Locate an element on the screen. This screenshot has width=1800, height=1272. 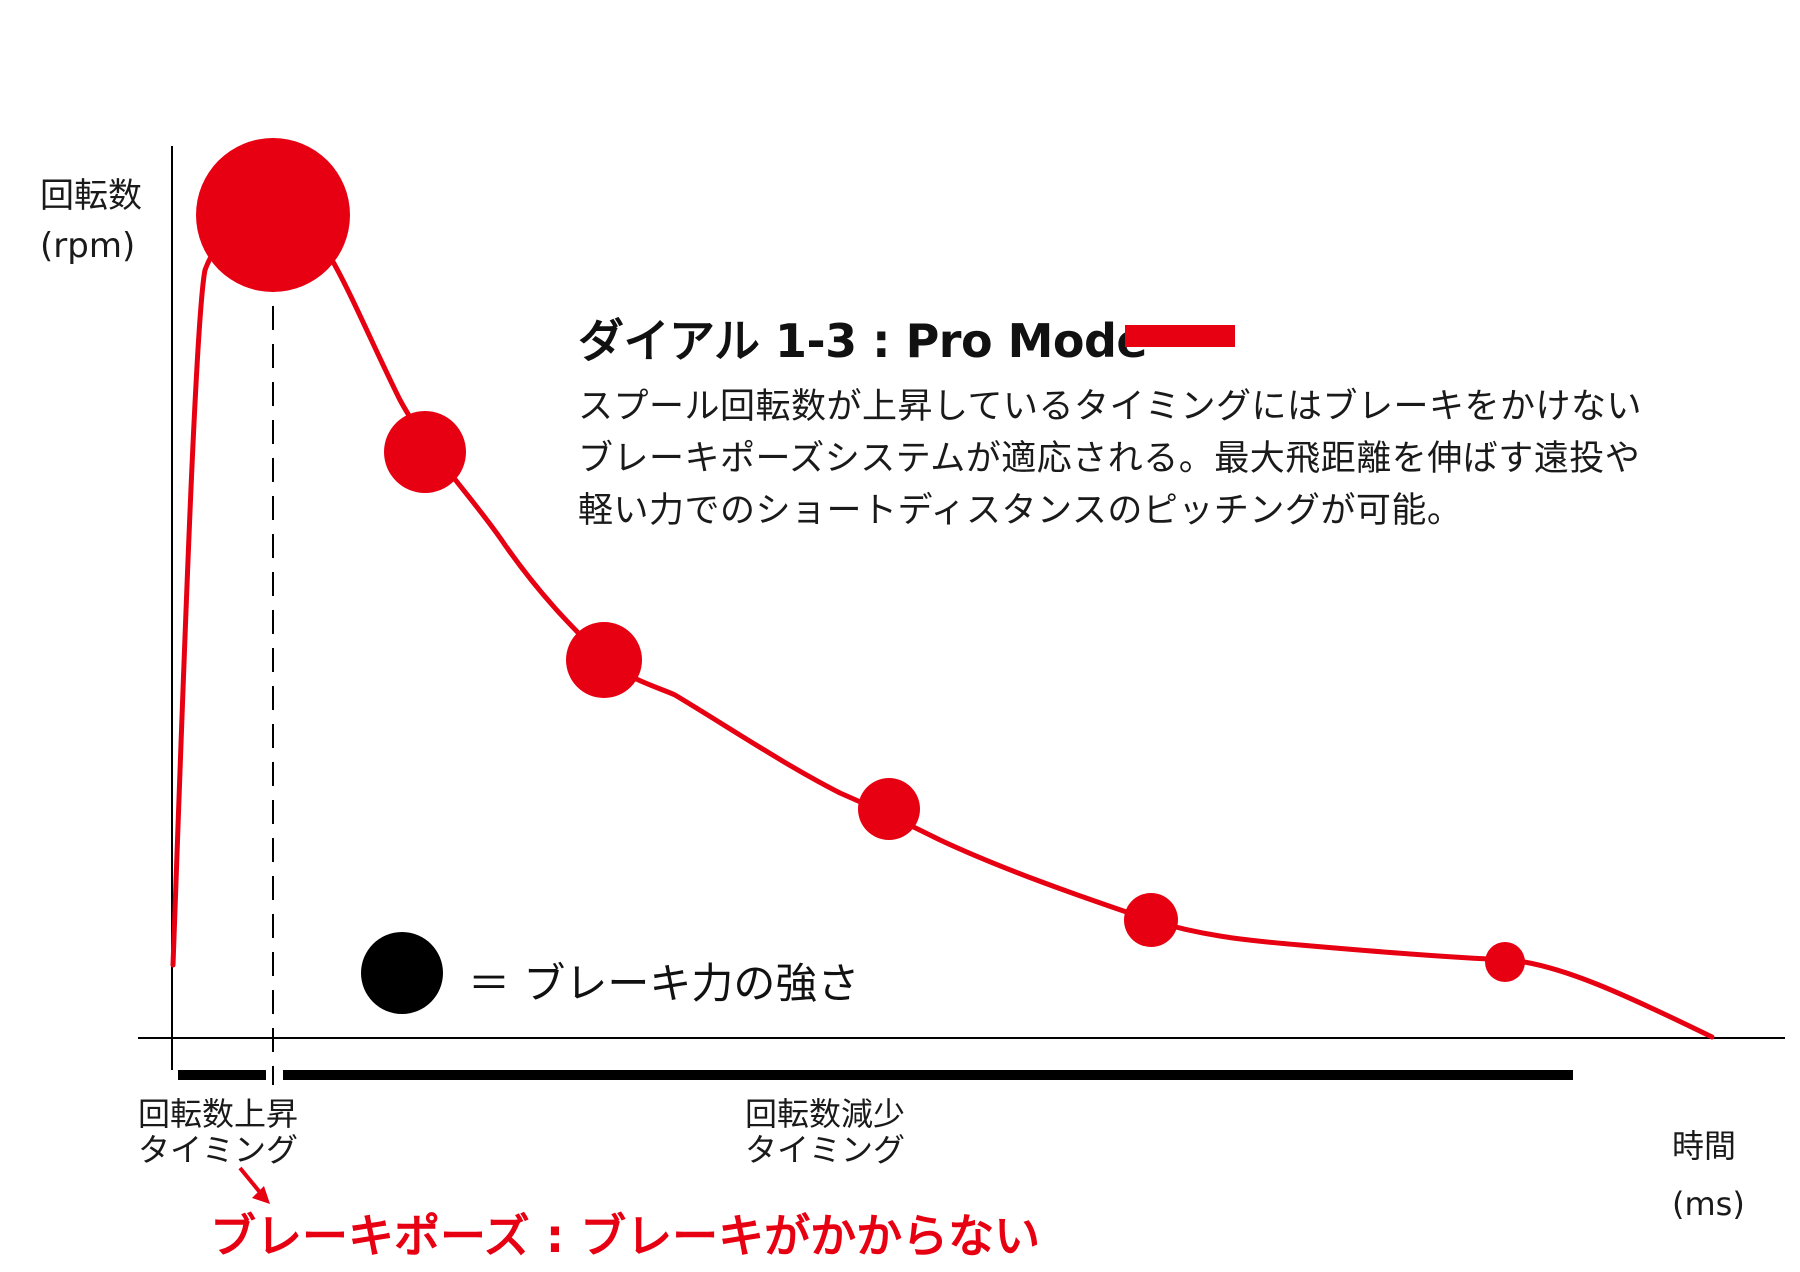
rising-phase-bar is located at coordinates (222, 1075).